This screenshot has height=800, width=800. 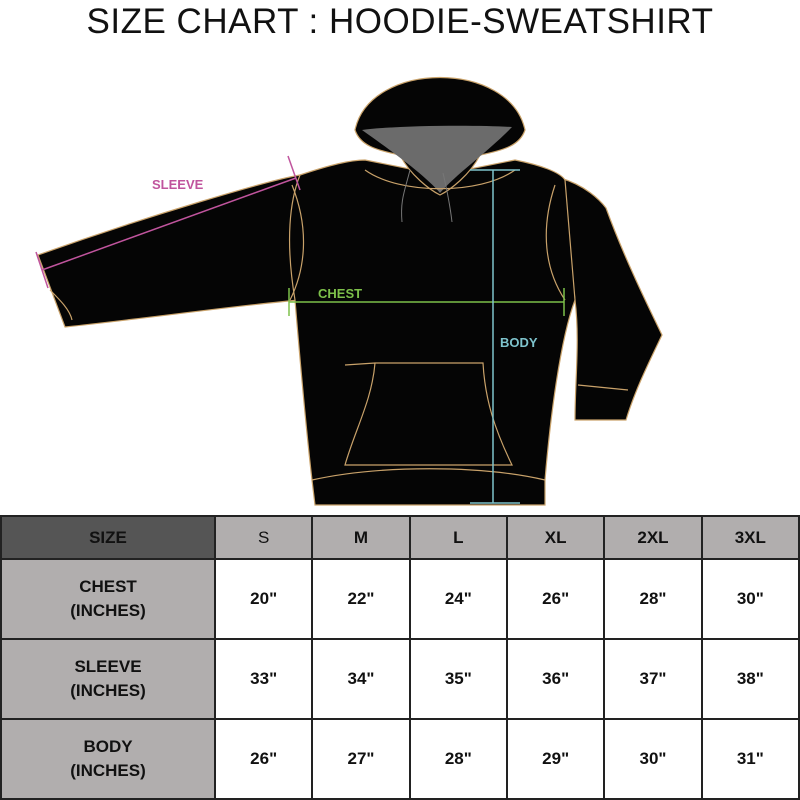 What do you see at coordinates (653, 679) in the screenshot?
I see `table-cell: 37"` at bounding box center [653, 679].